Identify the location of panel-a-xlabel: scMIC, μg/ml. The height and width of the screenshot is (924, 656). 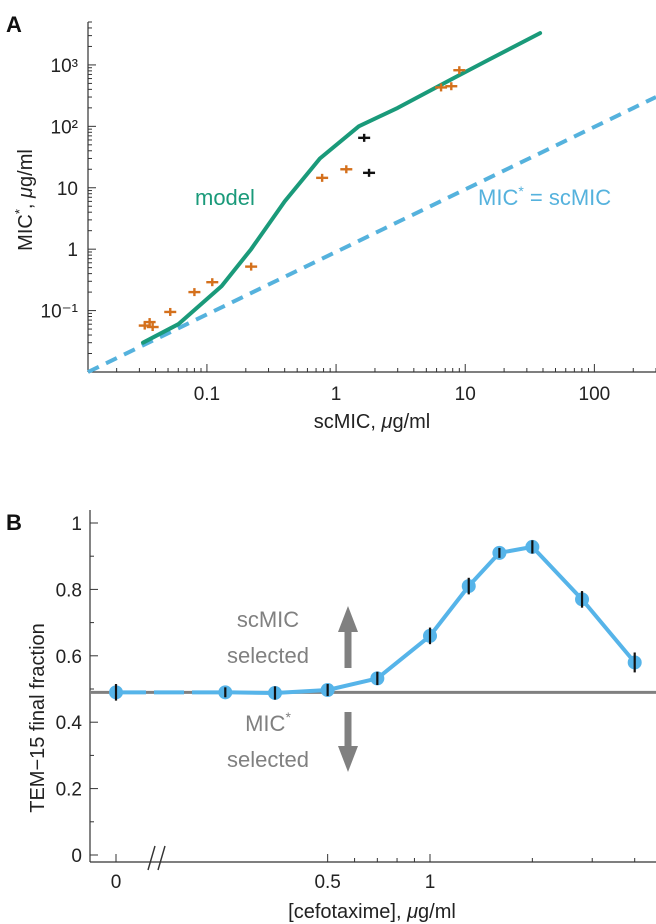
(372, 422).